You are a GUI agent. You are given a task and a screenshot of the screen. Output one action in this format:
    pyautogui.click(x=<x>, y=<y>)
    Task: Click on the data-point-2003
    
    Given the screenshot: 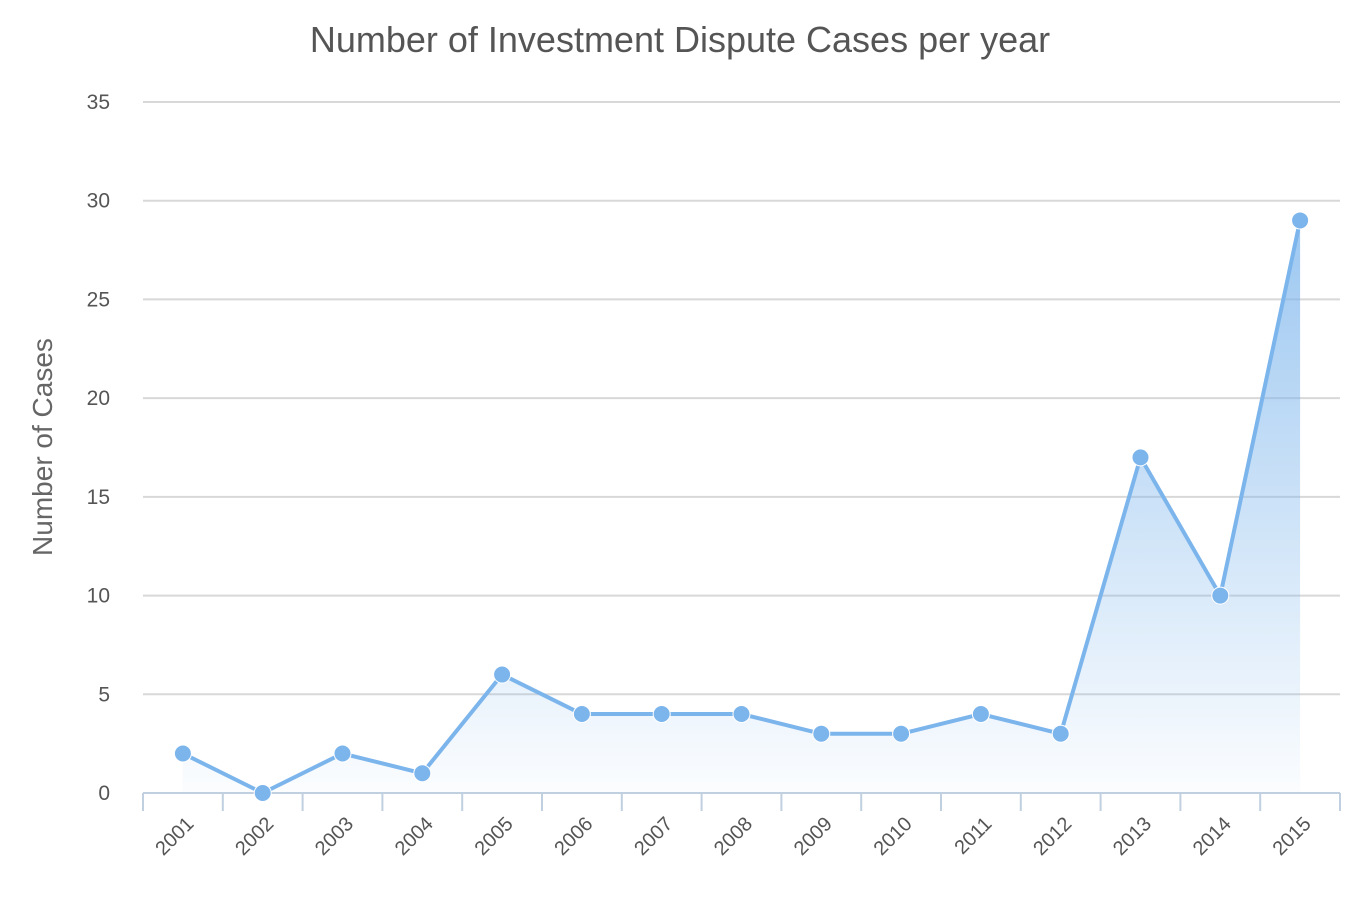 What is the action you would take?
    pyautogui.click(x=342, y=753)
    